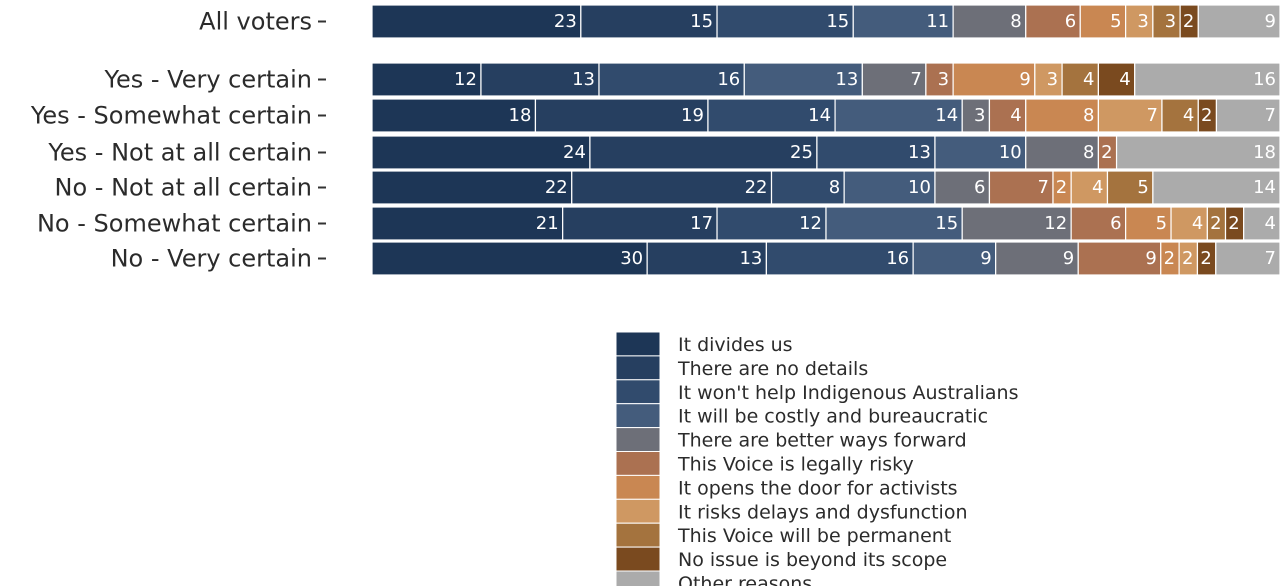 This screenshot has width=1286, height=586. I want to click on data-label: 10, so click(919, 187).